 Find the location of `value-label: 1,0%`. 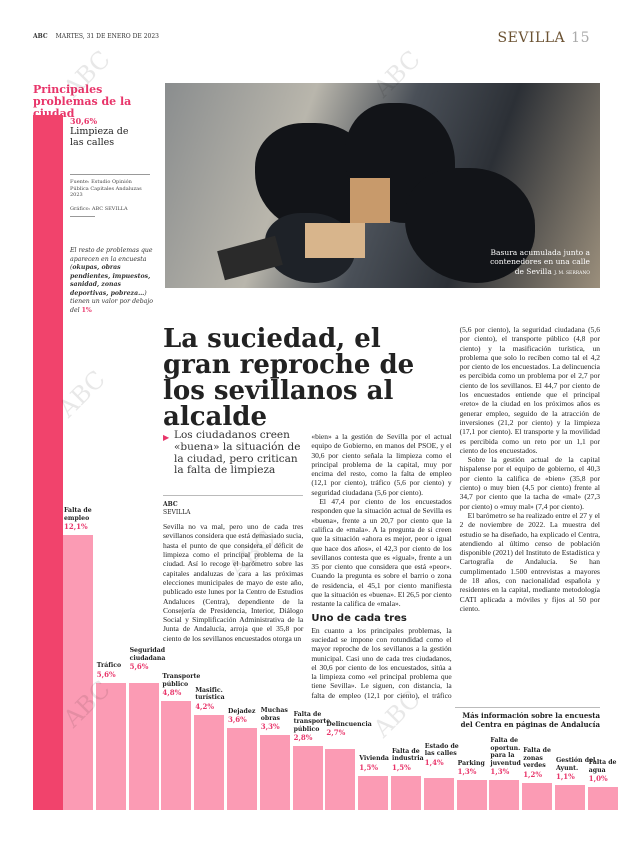

value-label: 1,0% is located at coordinates (598, 779).